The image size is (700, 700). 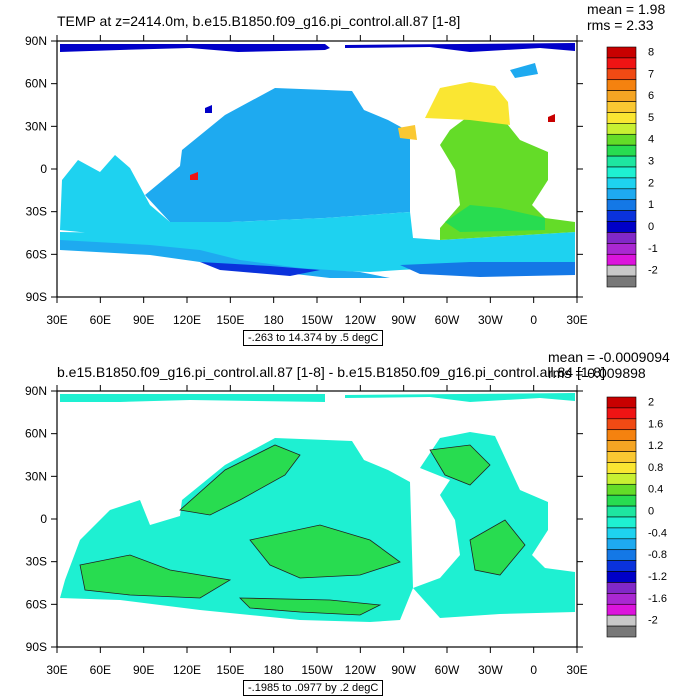 What do you see at coordinates (651, 74) in the screenshot?
I see `panel1-colorbar-label: 7` at bounding box center [651, 74].